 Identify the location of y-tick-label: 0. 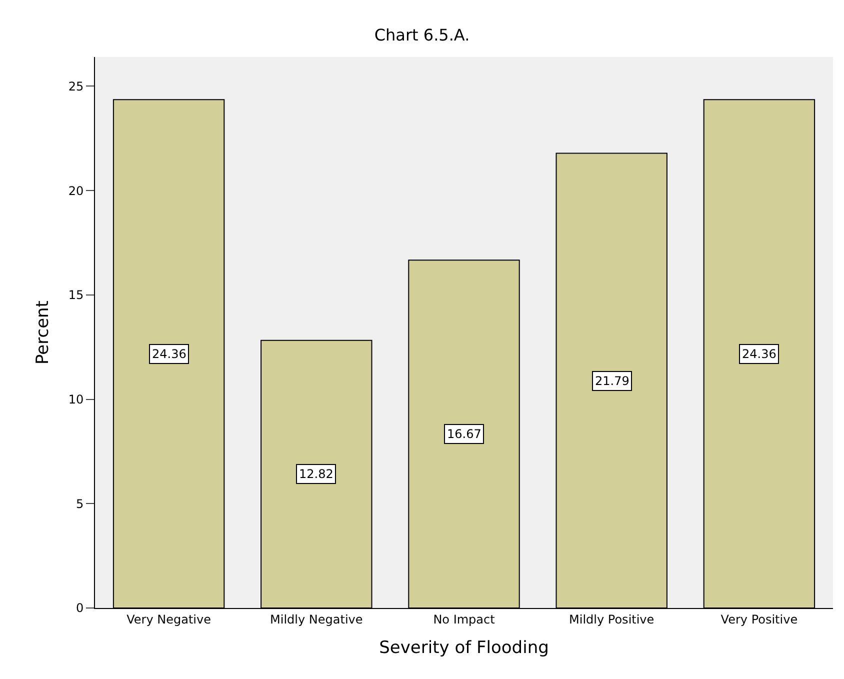
(80, 608).